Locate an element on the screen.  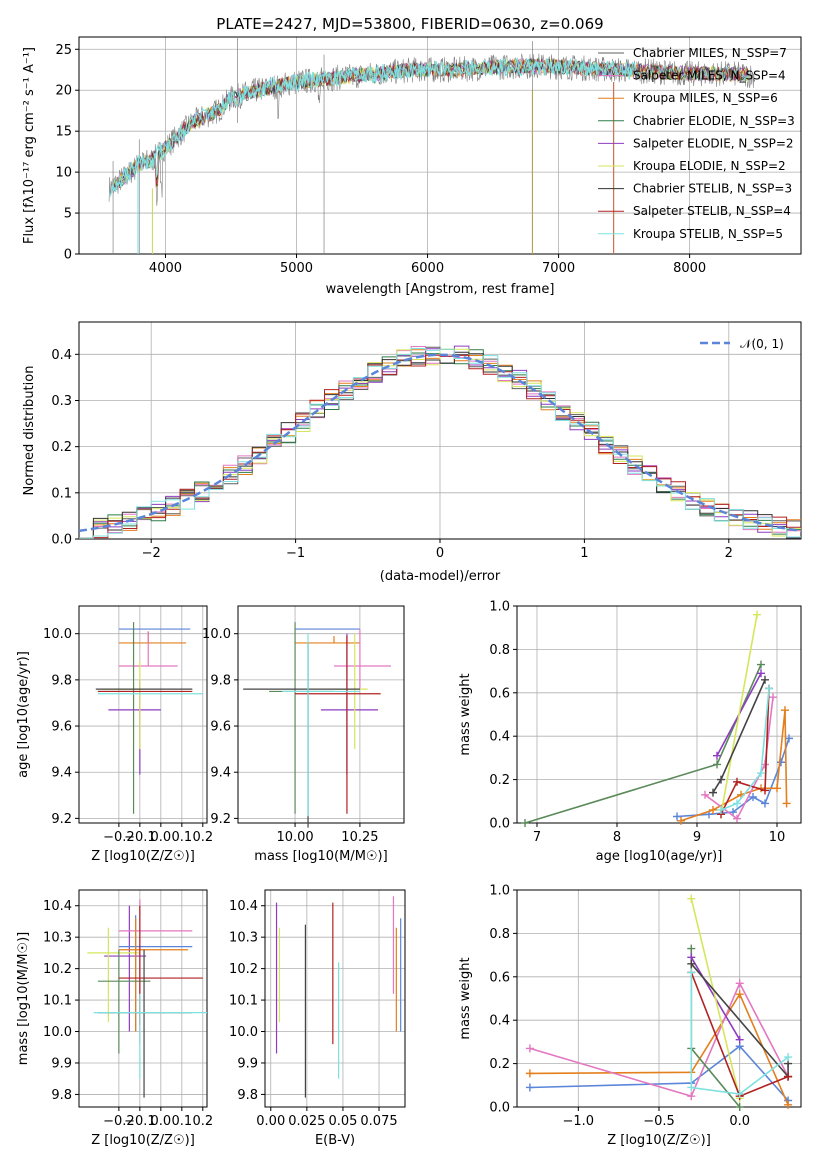
x-axis-label: age [log10(age/yr)] is located at coordinates (659, 856).